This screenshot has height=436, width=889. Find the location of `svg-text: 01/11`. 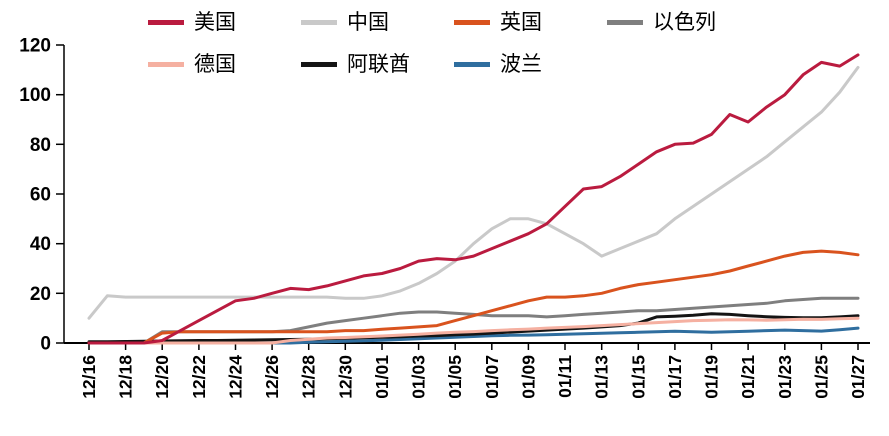

svg-text: 01/11 is located at coordinates (565, 376).